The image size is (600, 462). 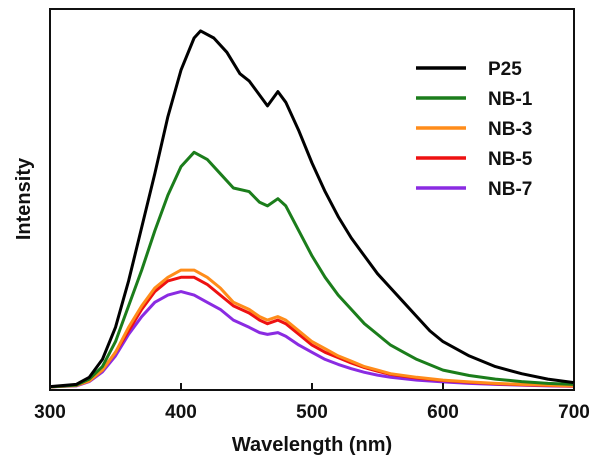 What do you see at coordinates (510, 159) in the screenshot?
I see `legend-label-nb-5: NB-5` at bounding box center [510, 159].